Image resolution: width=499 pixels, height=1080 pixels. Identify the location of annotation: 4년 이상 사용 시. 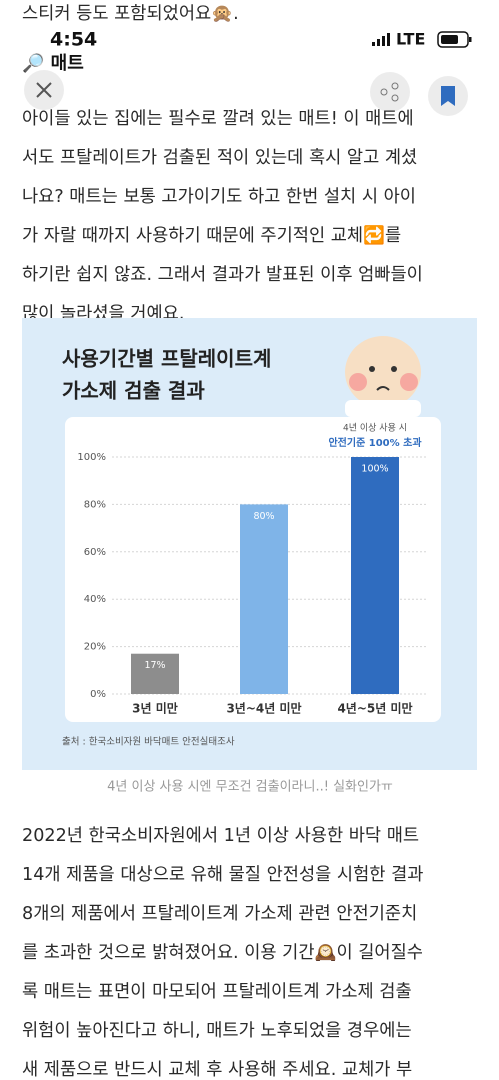
(375, 428).